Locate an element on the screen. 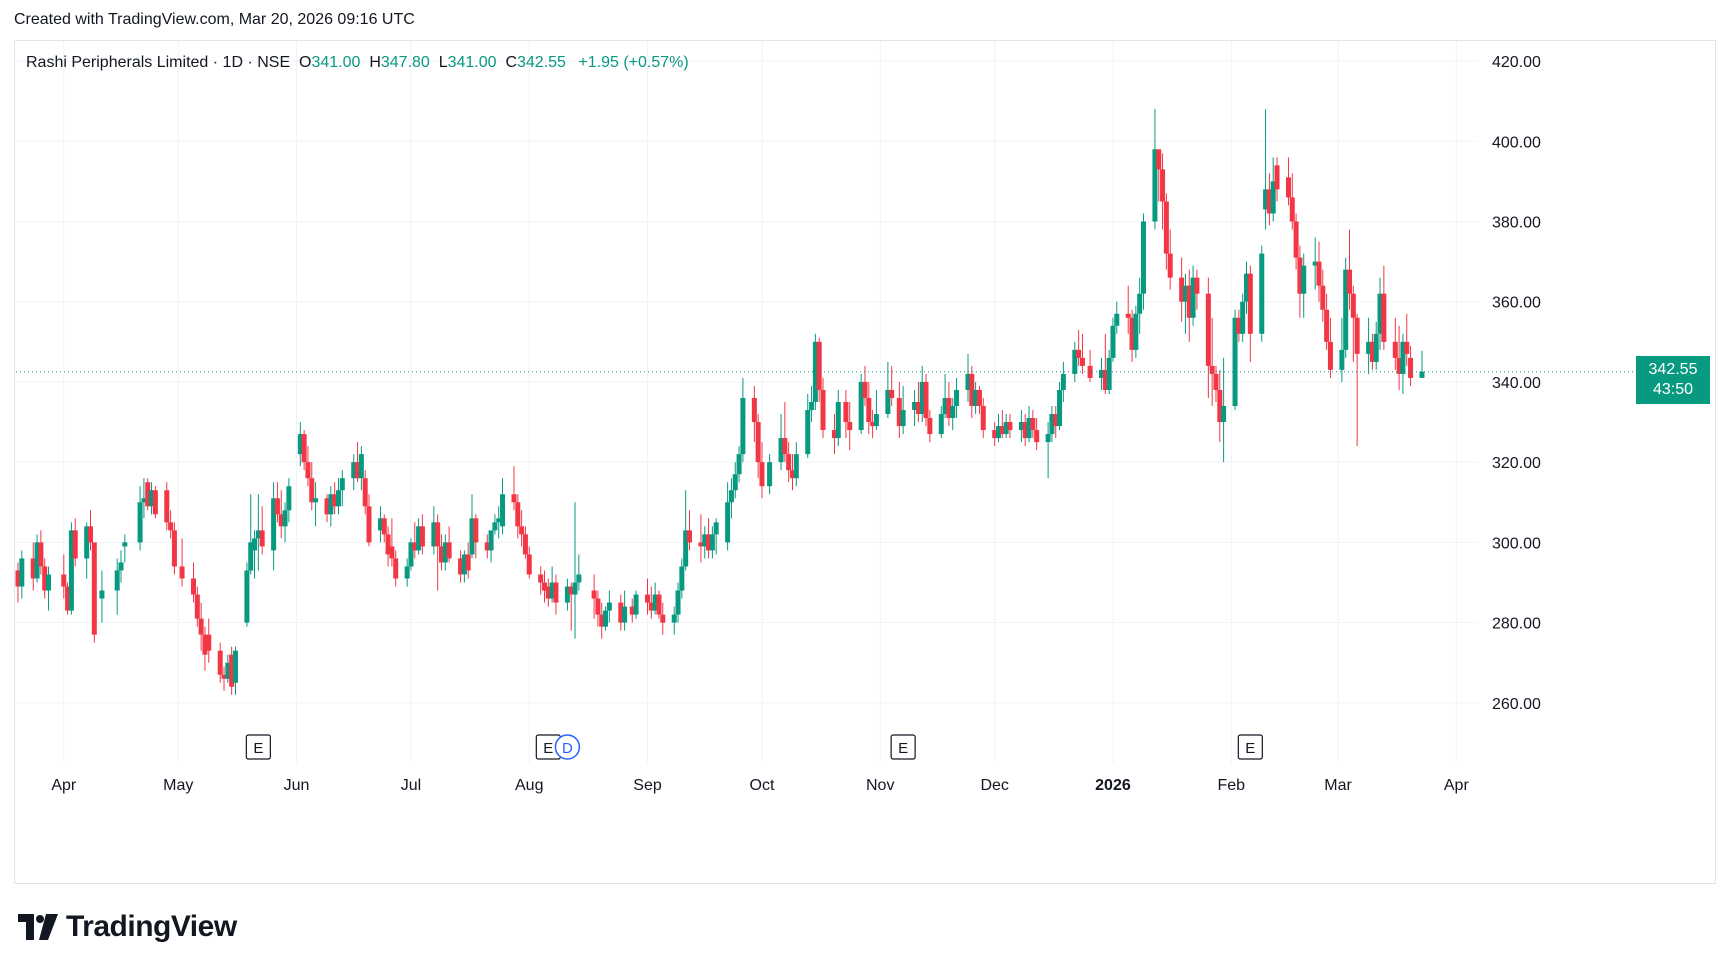  close-value: 342.55 is located at coordinates (541, 62).